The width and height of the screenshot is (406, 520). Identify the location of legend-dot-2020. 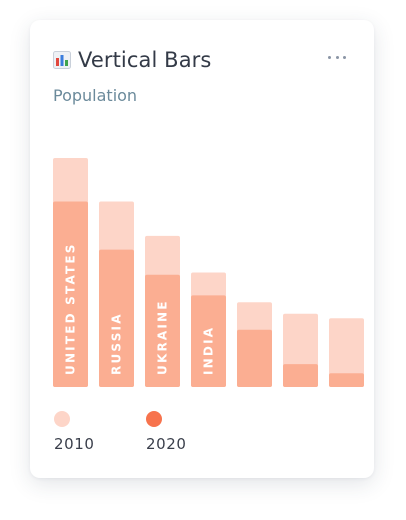
(154, 419).